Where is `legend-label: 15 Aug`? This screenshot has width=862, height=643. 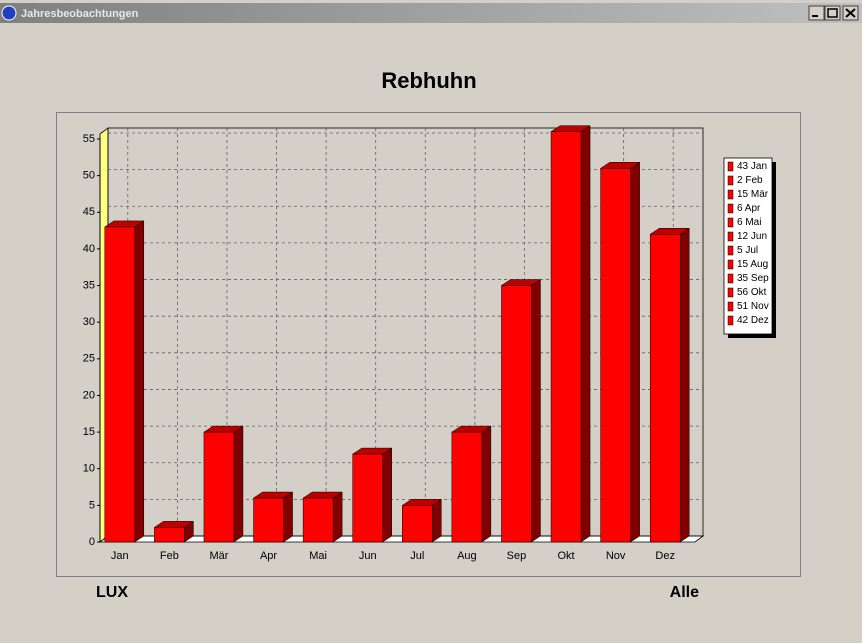 legend-label: 15 Aug is located at coordinates (752, 264).